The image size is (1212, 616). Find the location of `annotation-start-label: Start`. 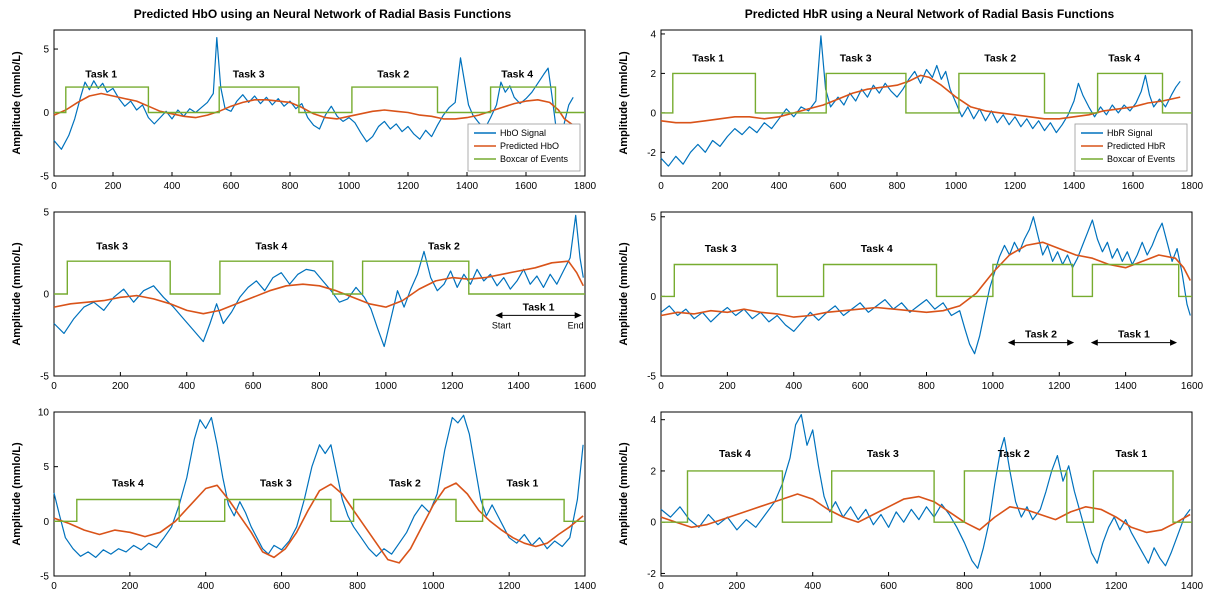

annotation-start-label: Start is located at coordinates (502, 325).